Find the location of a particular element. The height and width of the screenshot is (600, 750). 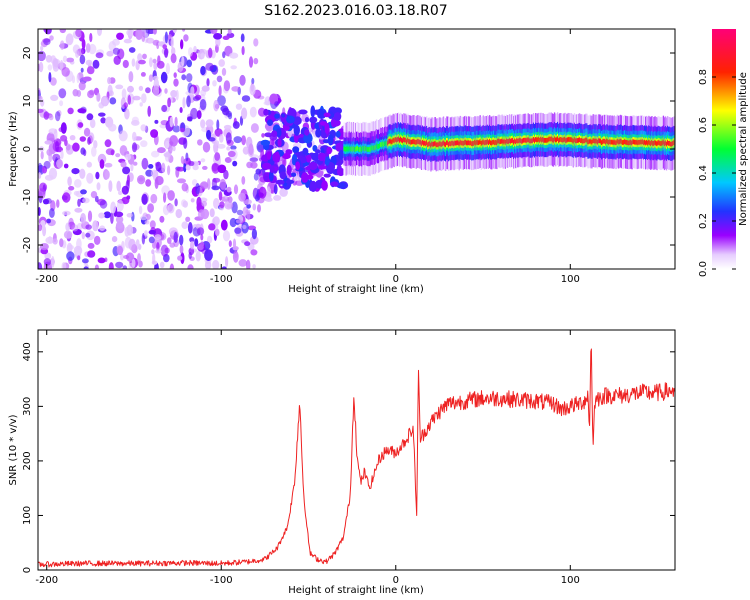

x-tick-label: 0 is located at coordinates (396, 279).